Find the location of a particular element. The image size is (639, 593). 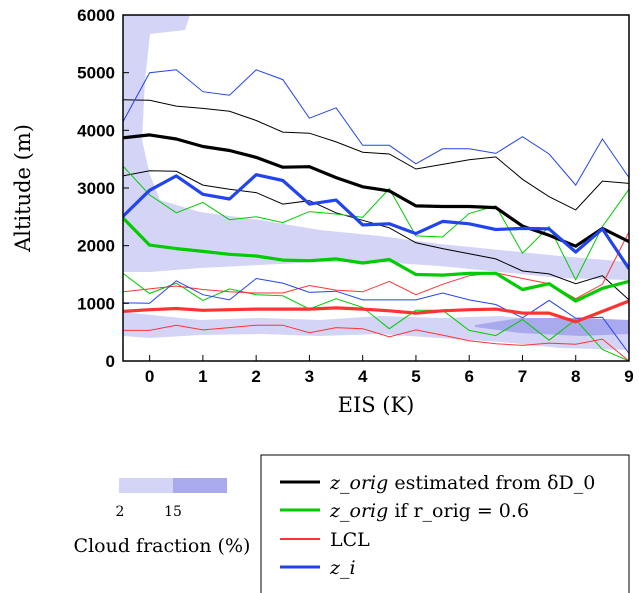

series-lcl-lower-bound-line is located at coordinates (376, 342).